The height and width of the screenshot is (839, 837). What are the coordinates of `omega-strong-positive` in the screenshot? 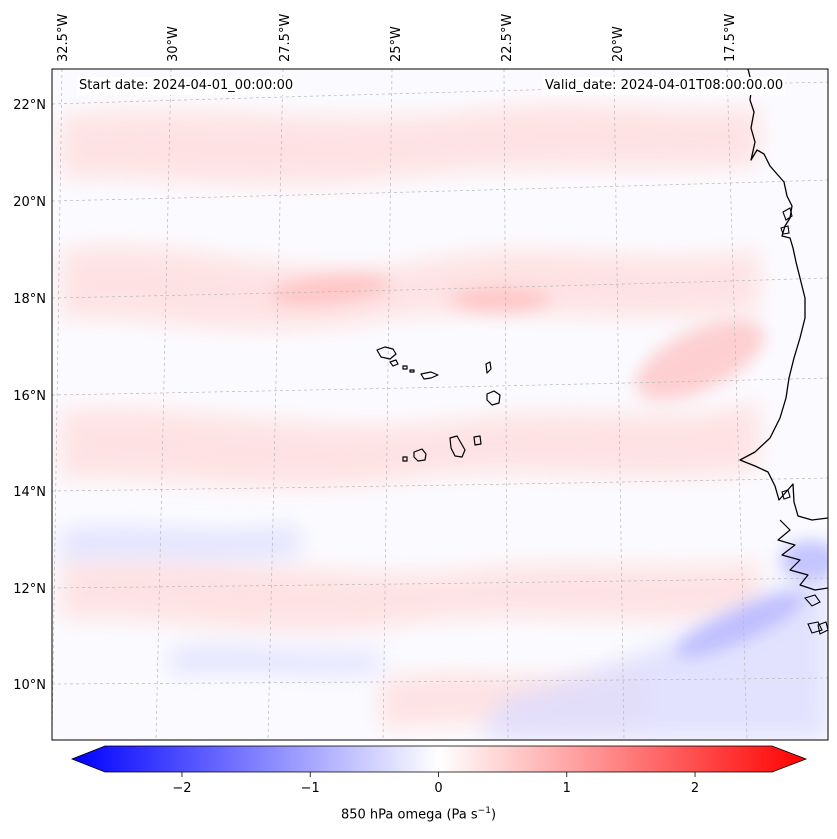 It's located at (517, 337).